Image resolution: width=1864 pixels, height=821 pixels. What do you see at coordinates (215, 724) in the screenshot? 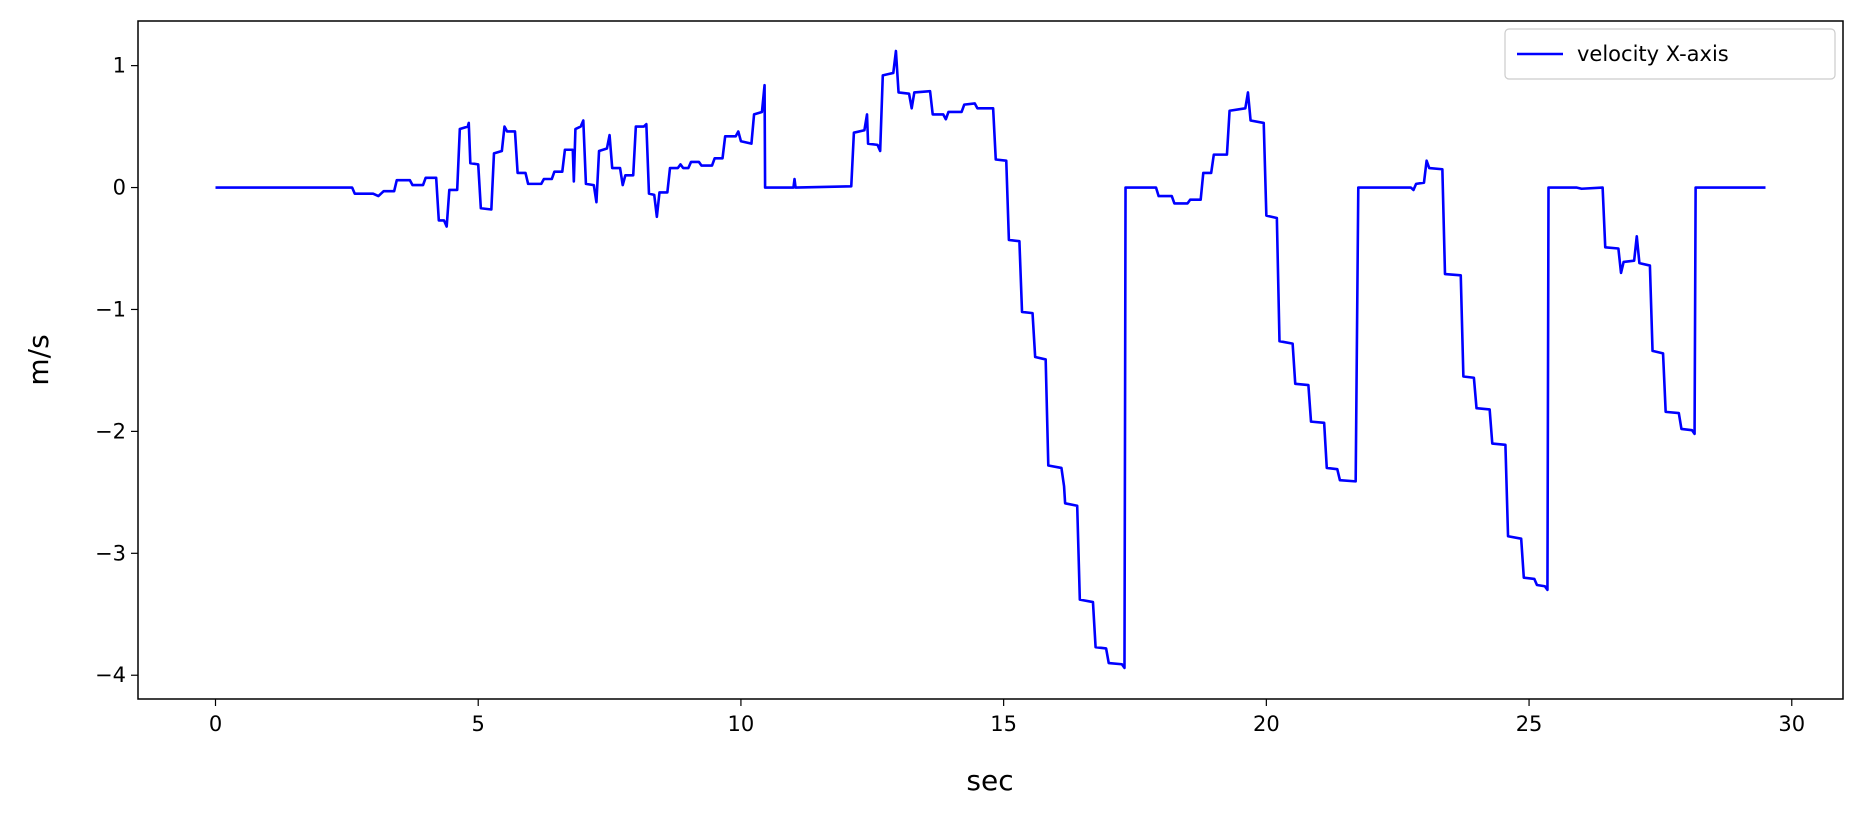
I see `x-tick-label: 0` at bounding box center [215, 724].